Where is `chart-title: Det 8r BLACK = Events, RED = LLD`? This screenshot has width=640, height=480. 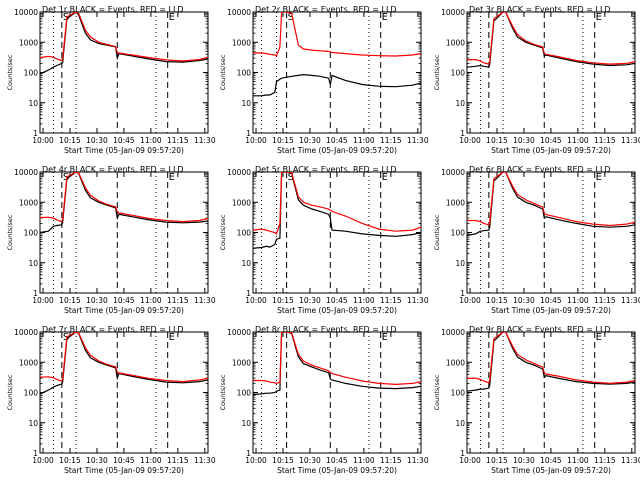
chart-title: Det 8r BLACK = Events, RED = LLD is located at coordinates (326, 329).